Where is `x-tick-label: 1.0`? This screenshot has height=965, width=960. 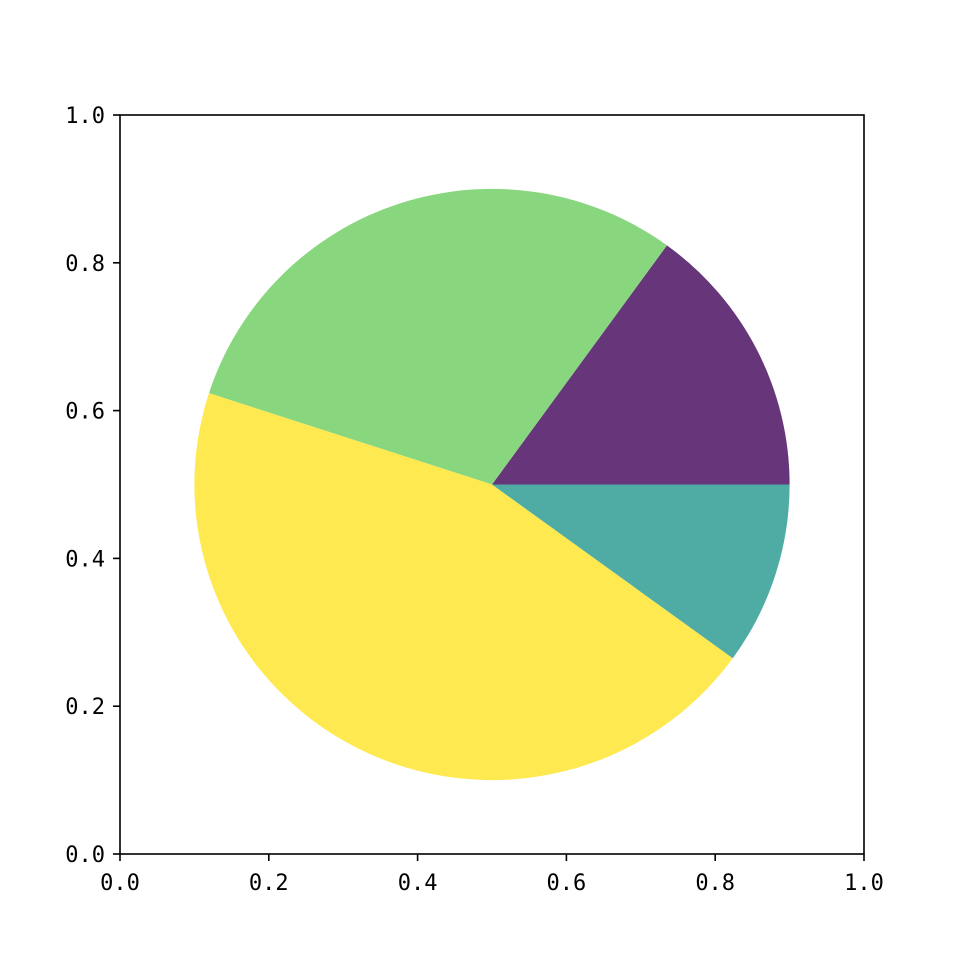 x-tick-label: 1.0 is located at coordinates (864, 883).